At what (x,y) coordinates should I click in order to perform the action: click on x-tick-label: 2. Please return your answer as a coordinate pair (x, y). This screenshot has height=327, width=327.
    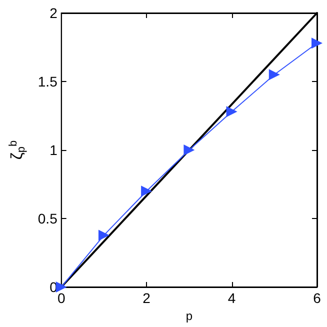
    Looking at the image, I should click on (146, 298).